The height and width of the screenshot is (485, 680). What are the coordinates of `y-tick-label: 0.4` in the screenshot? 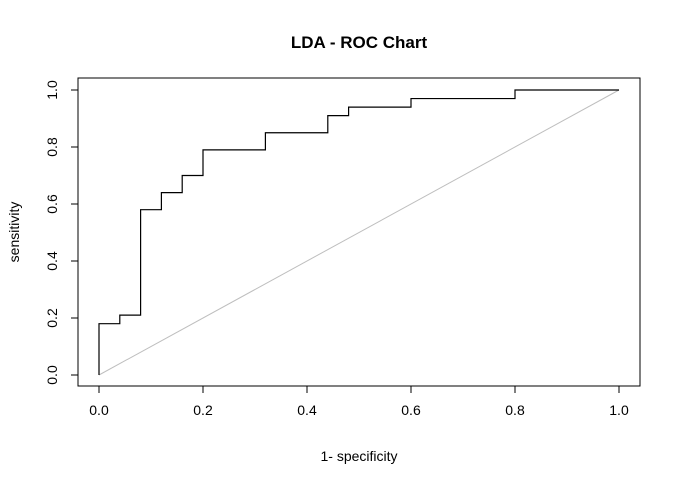 It's located at (52, 261).